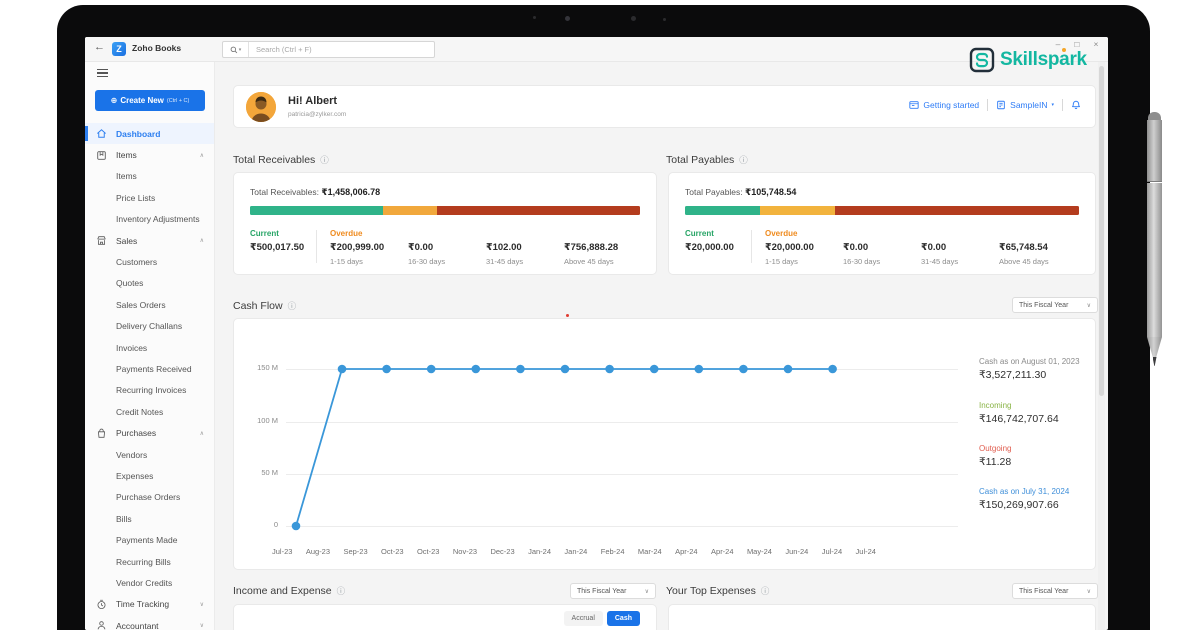 This screenshot has width=1200, height=630. Describe the element at coordinates (101, 604) in the screenshot. I see `clock-icon` at that location.